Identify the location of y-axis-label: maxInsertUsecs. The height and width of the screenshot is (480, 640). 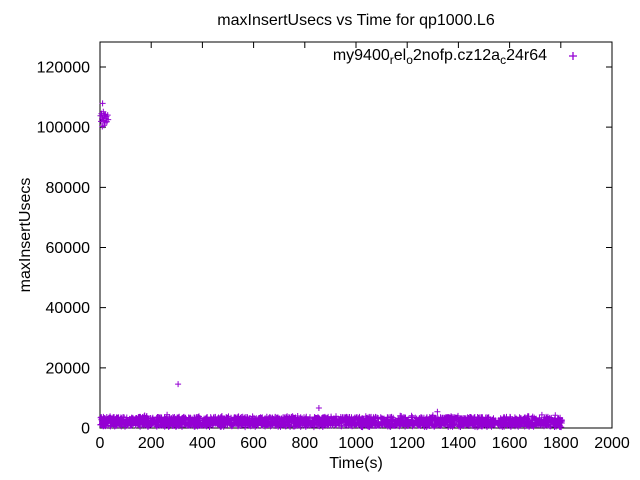
(25, 235).